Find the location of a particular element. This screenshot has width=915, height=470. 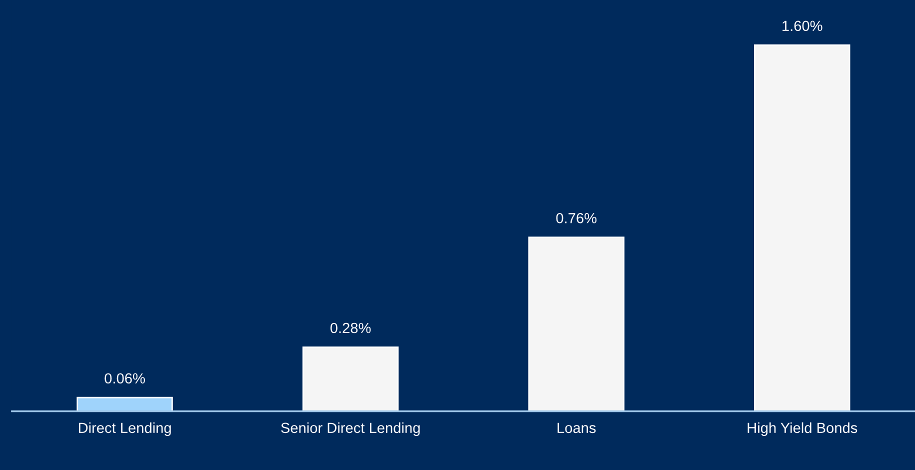

x-tick-label: Direct Lending is located at coordinates (124, 429).